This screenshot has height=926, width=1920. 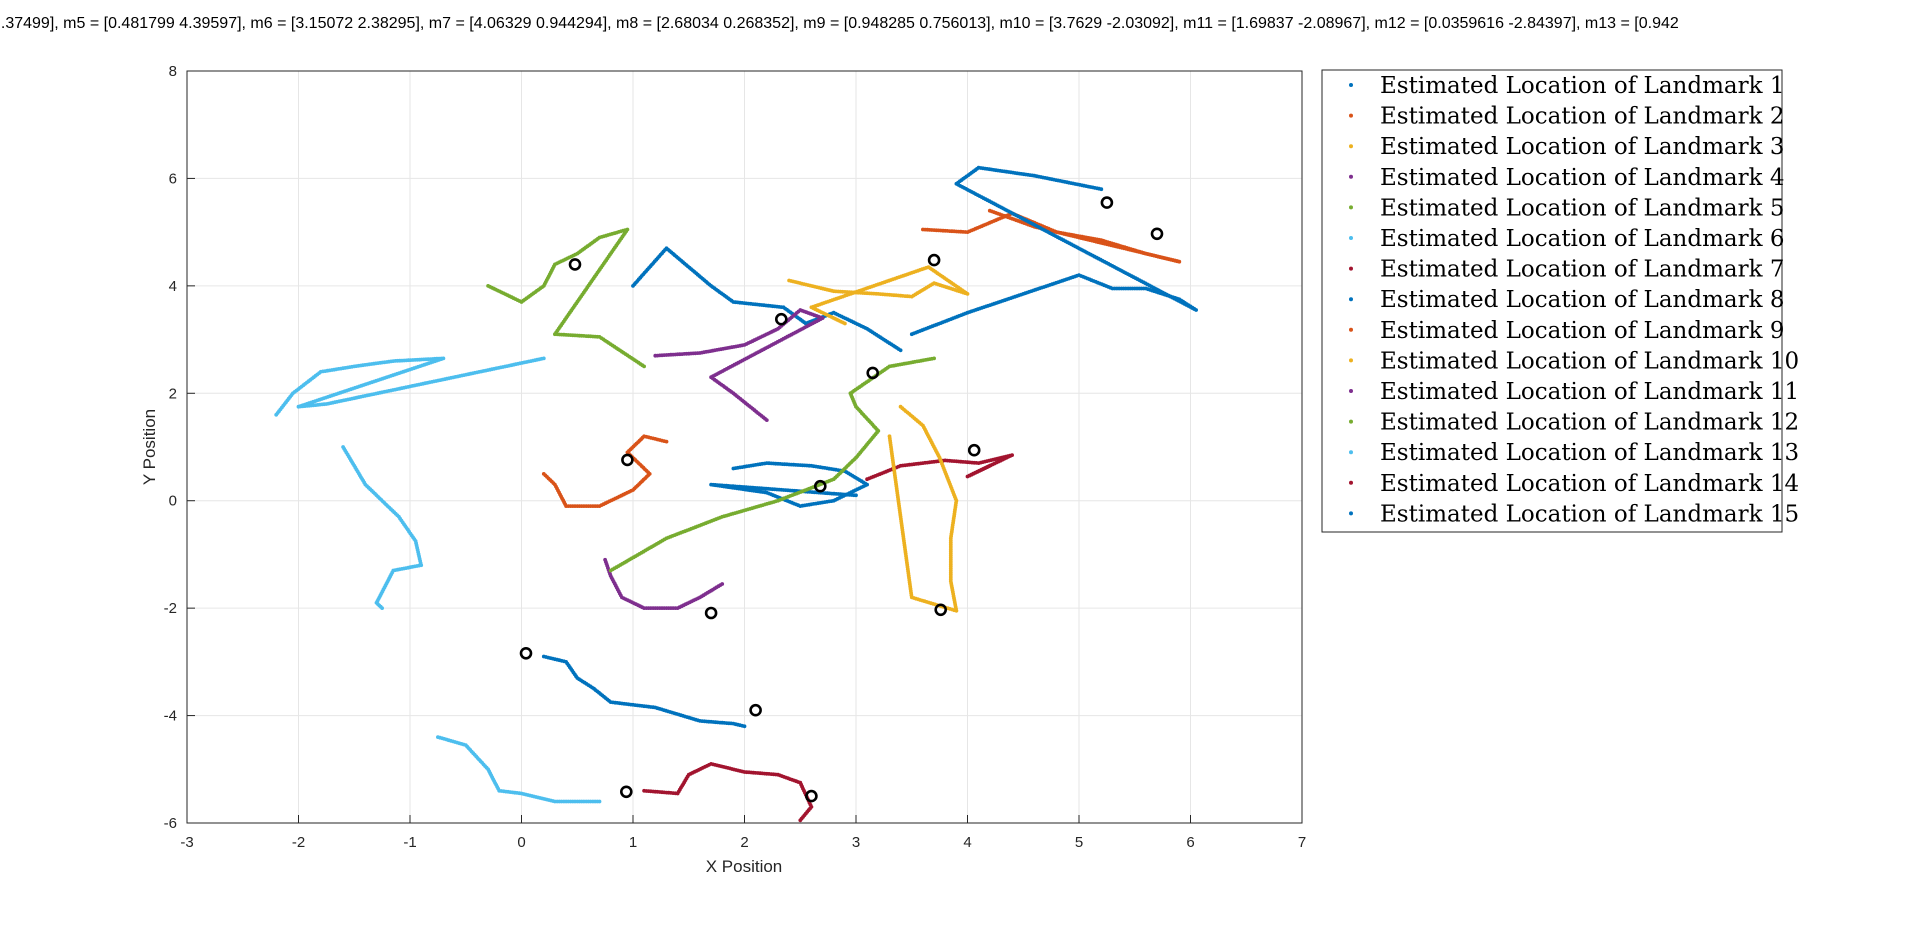 I want to click on legend-entry: Estimated Location of Landmark 1, so click(x=1566, y=86).